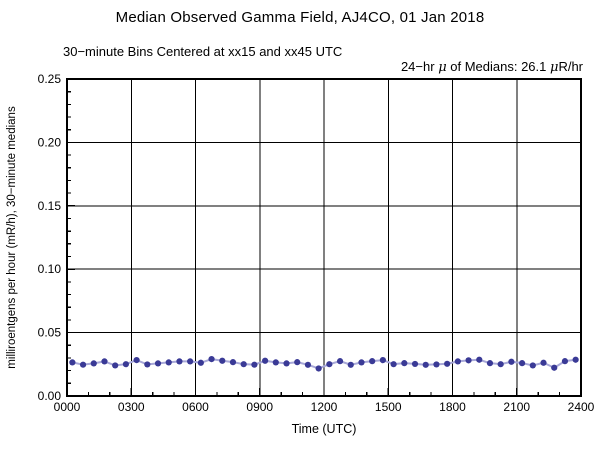 This screenshot has height=457, width=600. Describe the element at coordinates (50, 269) in the screenshot. I see `y-tick-label: 0.10` at that location.